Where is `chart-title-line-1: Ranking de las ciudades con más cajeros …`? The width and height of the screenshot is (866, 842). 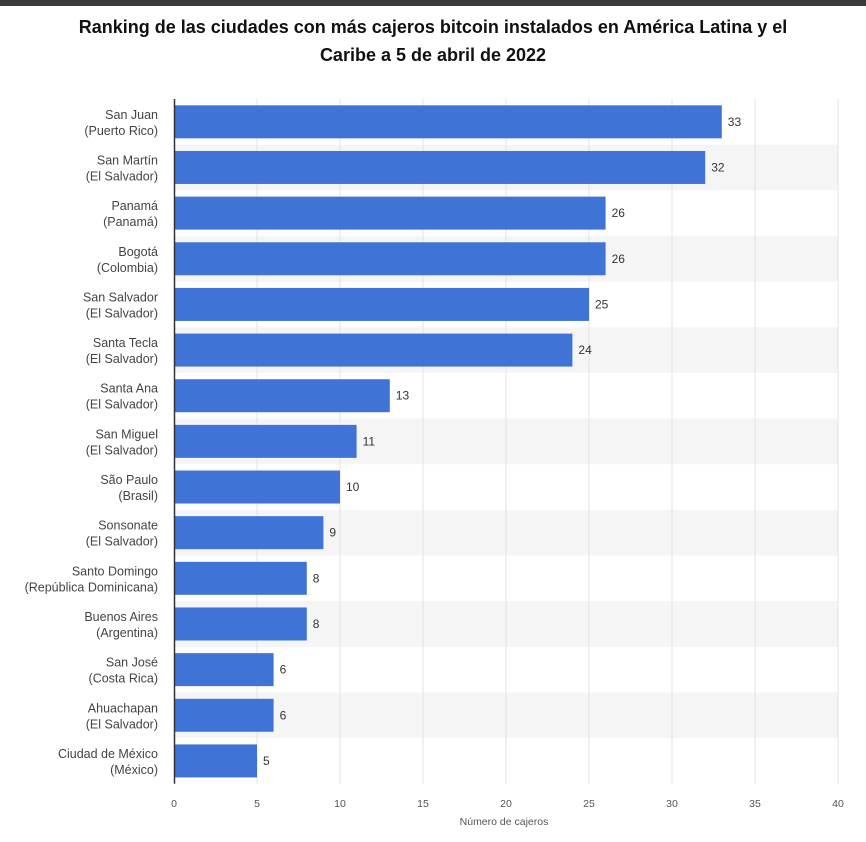 chart-title-line-1: Ranking de las ciudades con más cajeros … is located at coordinates (433, 27).